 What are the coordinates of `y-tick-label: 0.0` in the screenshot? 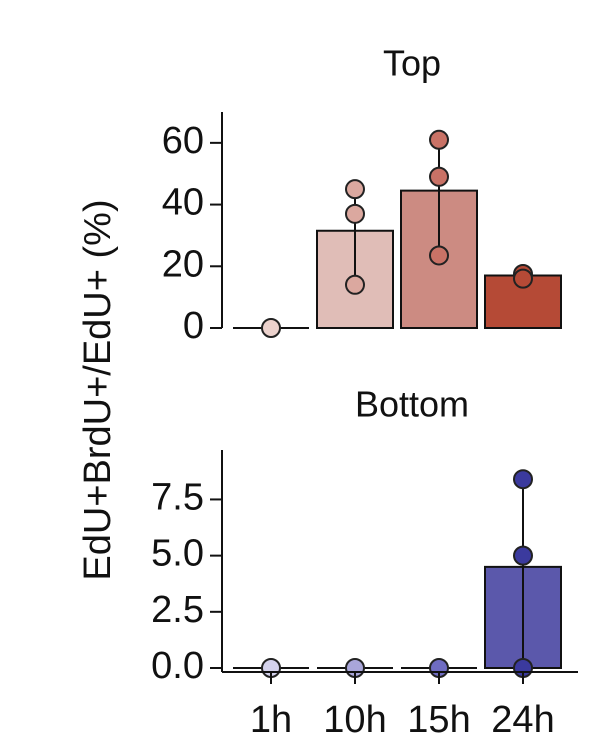 It's located at (177, 666).